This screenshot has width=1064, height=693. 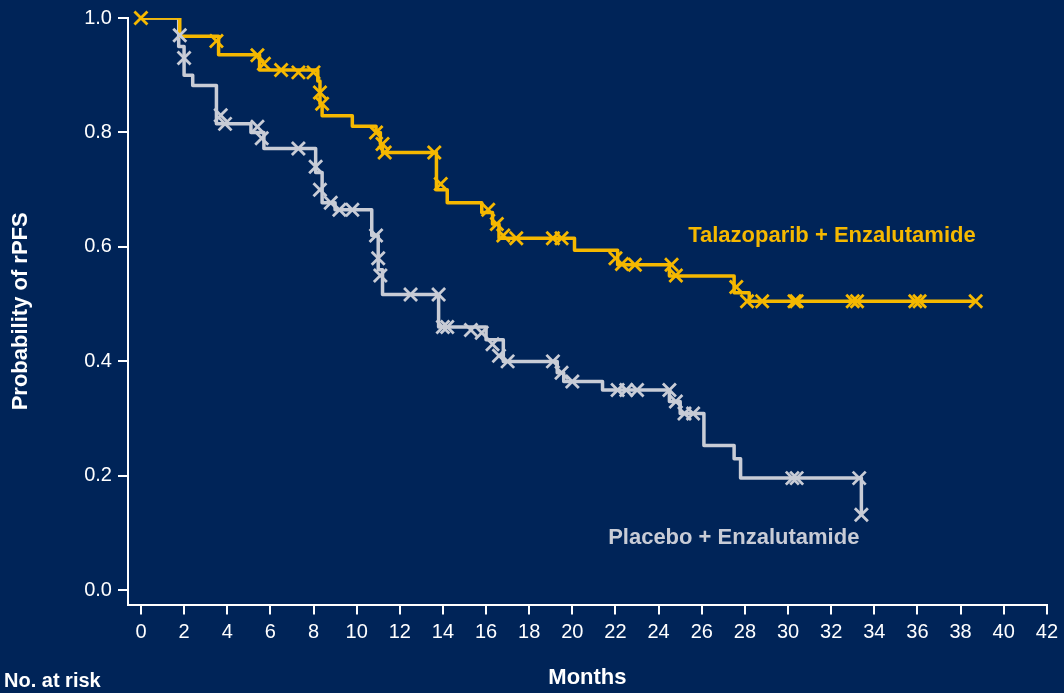 I want to click on x-tick-label: 40, so click(x=1003, y=631).